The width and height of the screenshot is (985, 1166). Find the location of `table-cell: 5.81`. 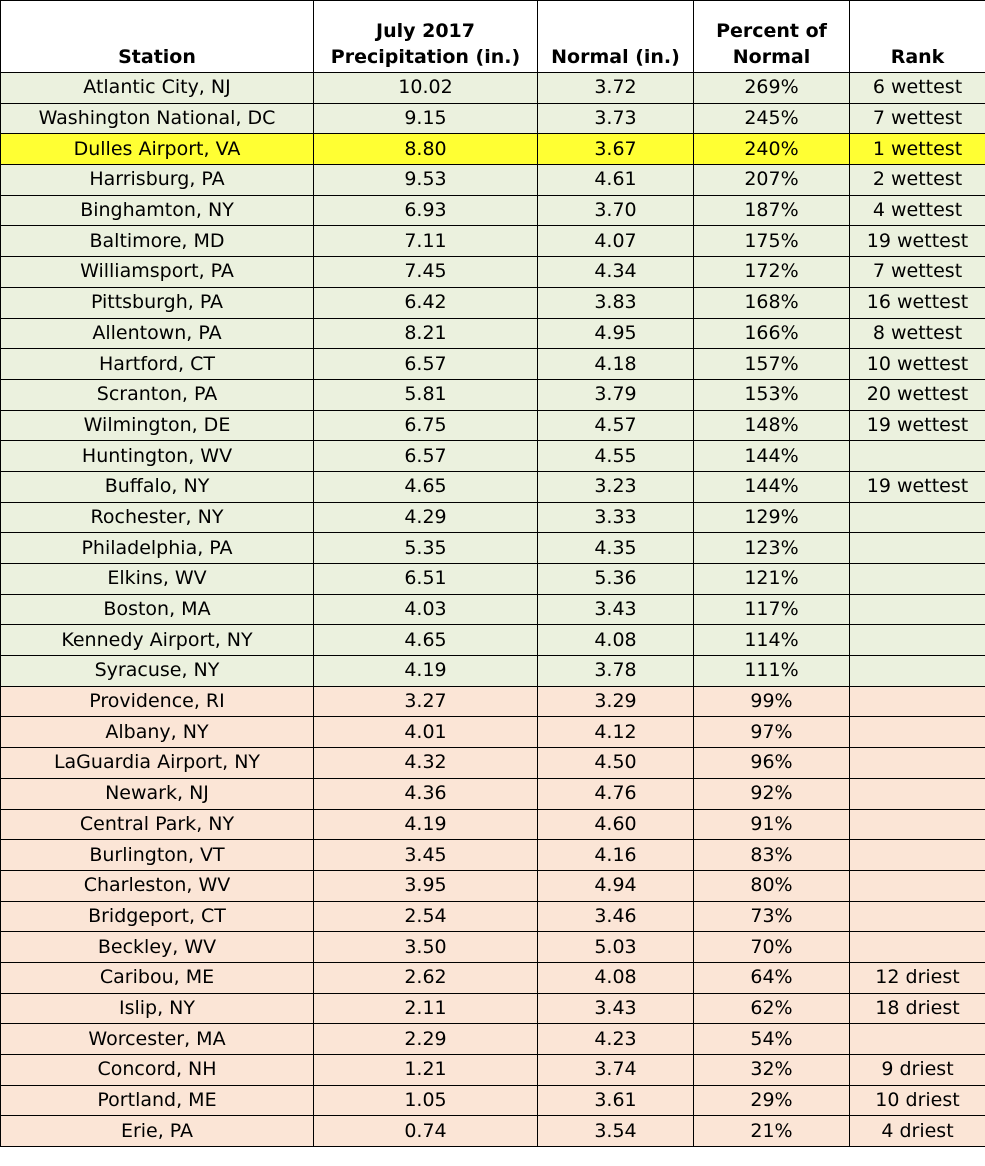

table-cell: 5.81 is located at coordinates (425, 394).